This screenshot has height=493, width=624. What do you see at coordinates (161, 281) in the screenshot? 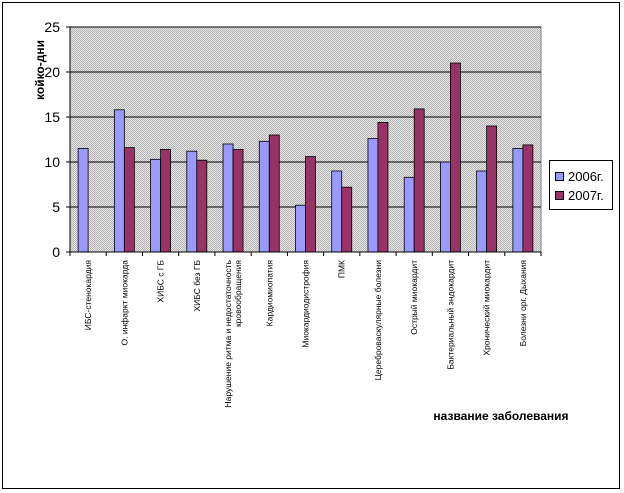
I see `x-tick-label: ХИБС с ГБ` at bounding box center [161, 281].